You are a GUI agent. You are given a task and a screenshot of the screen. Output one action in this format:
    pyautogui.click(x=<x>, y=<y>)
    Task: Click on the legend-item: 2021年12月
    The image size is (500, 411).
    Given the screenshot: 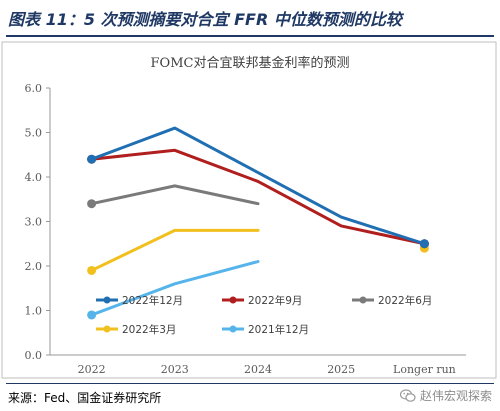 What is the action you would take?
    pyautogui.click(x=265, y=329)
    